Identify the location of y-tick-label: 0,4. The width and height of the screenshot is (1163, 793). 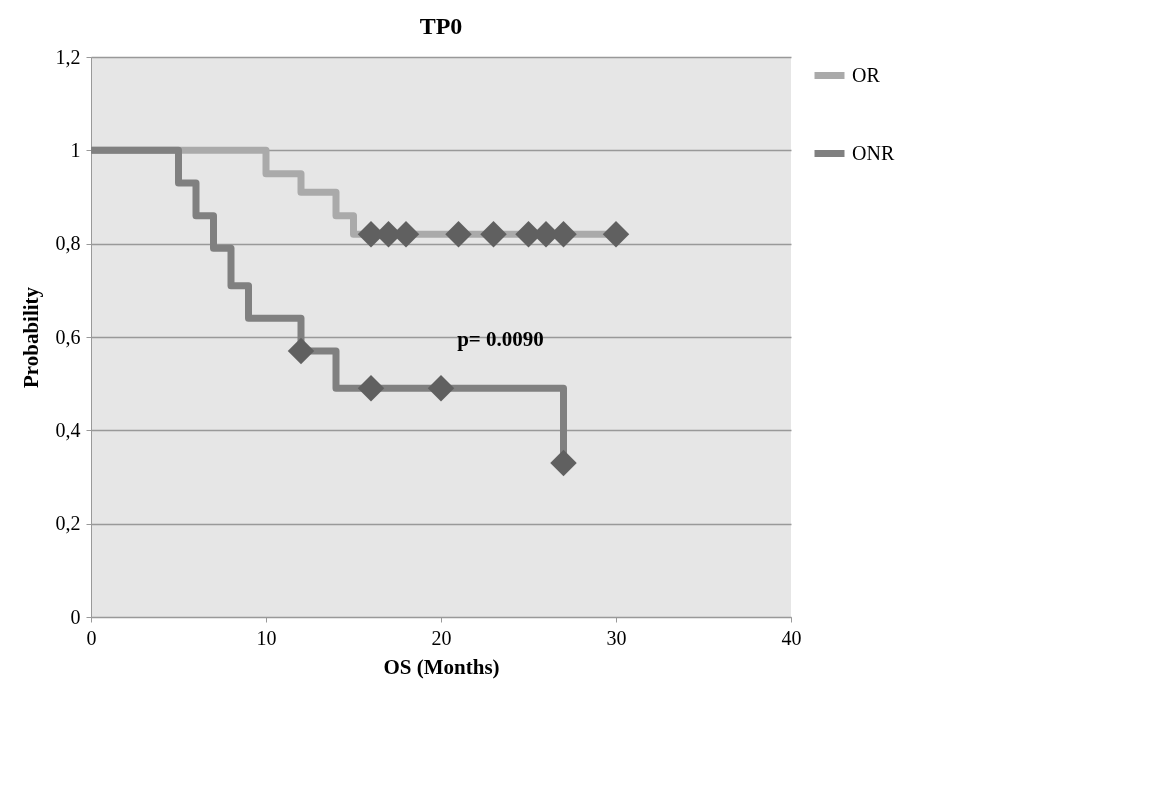
(68, 429).